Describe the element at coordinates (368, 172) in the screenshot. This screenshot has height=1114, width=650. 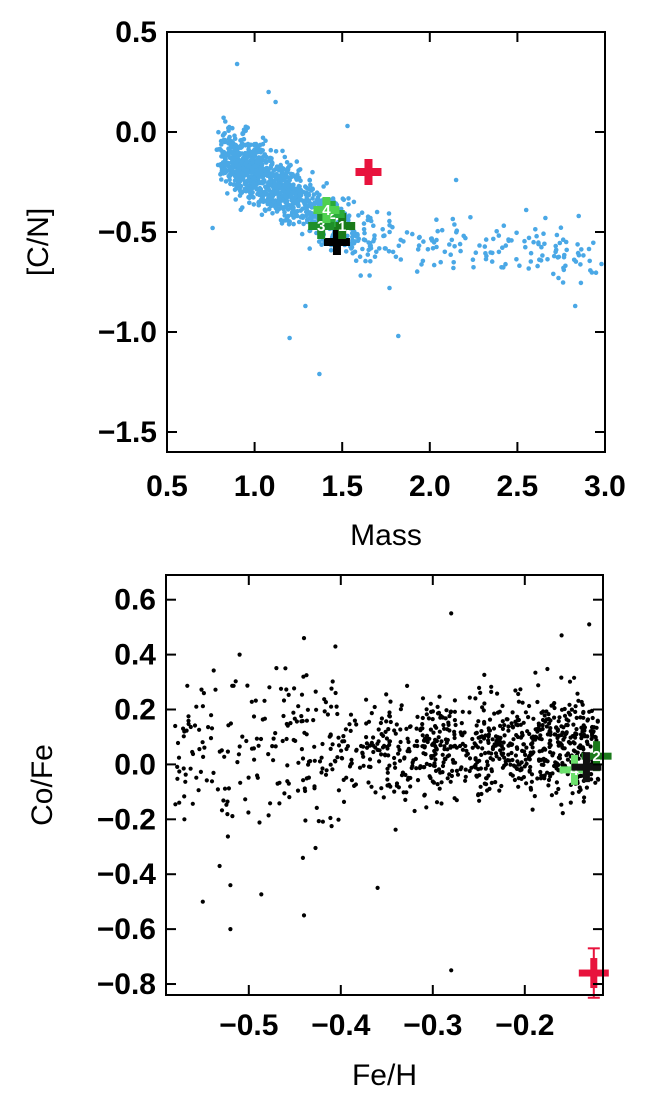
I see `top-highlight-marker` at that location.